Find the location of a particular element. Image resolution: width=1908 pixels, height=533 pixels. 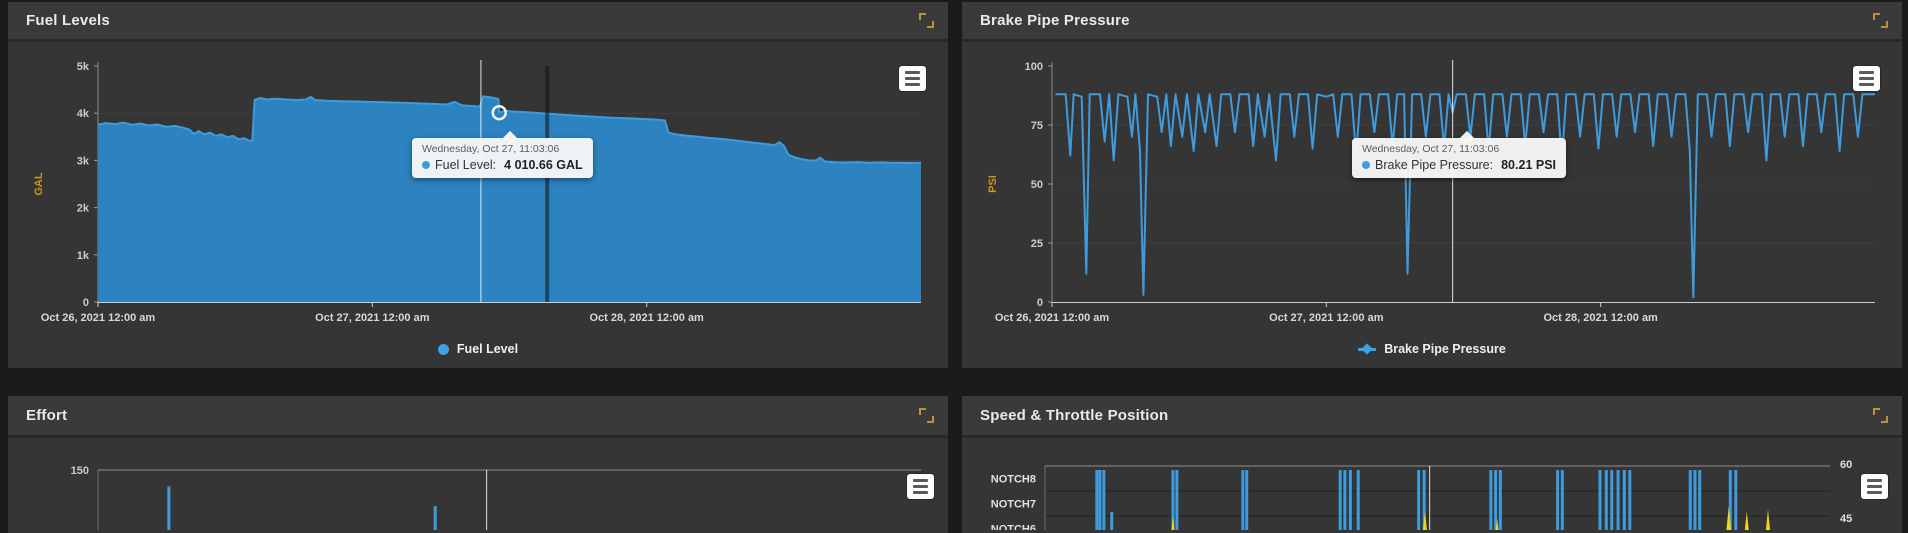

chart-svg-effort: 150 is located at coordinates (496, 497).